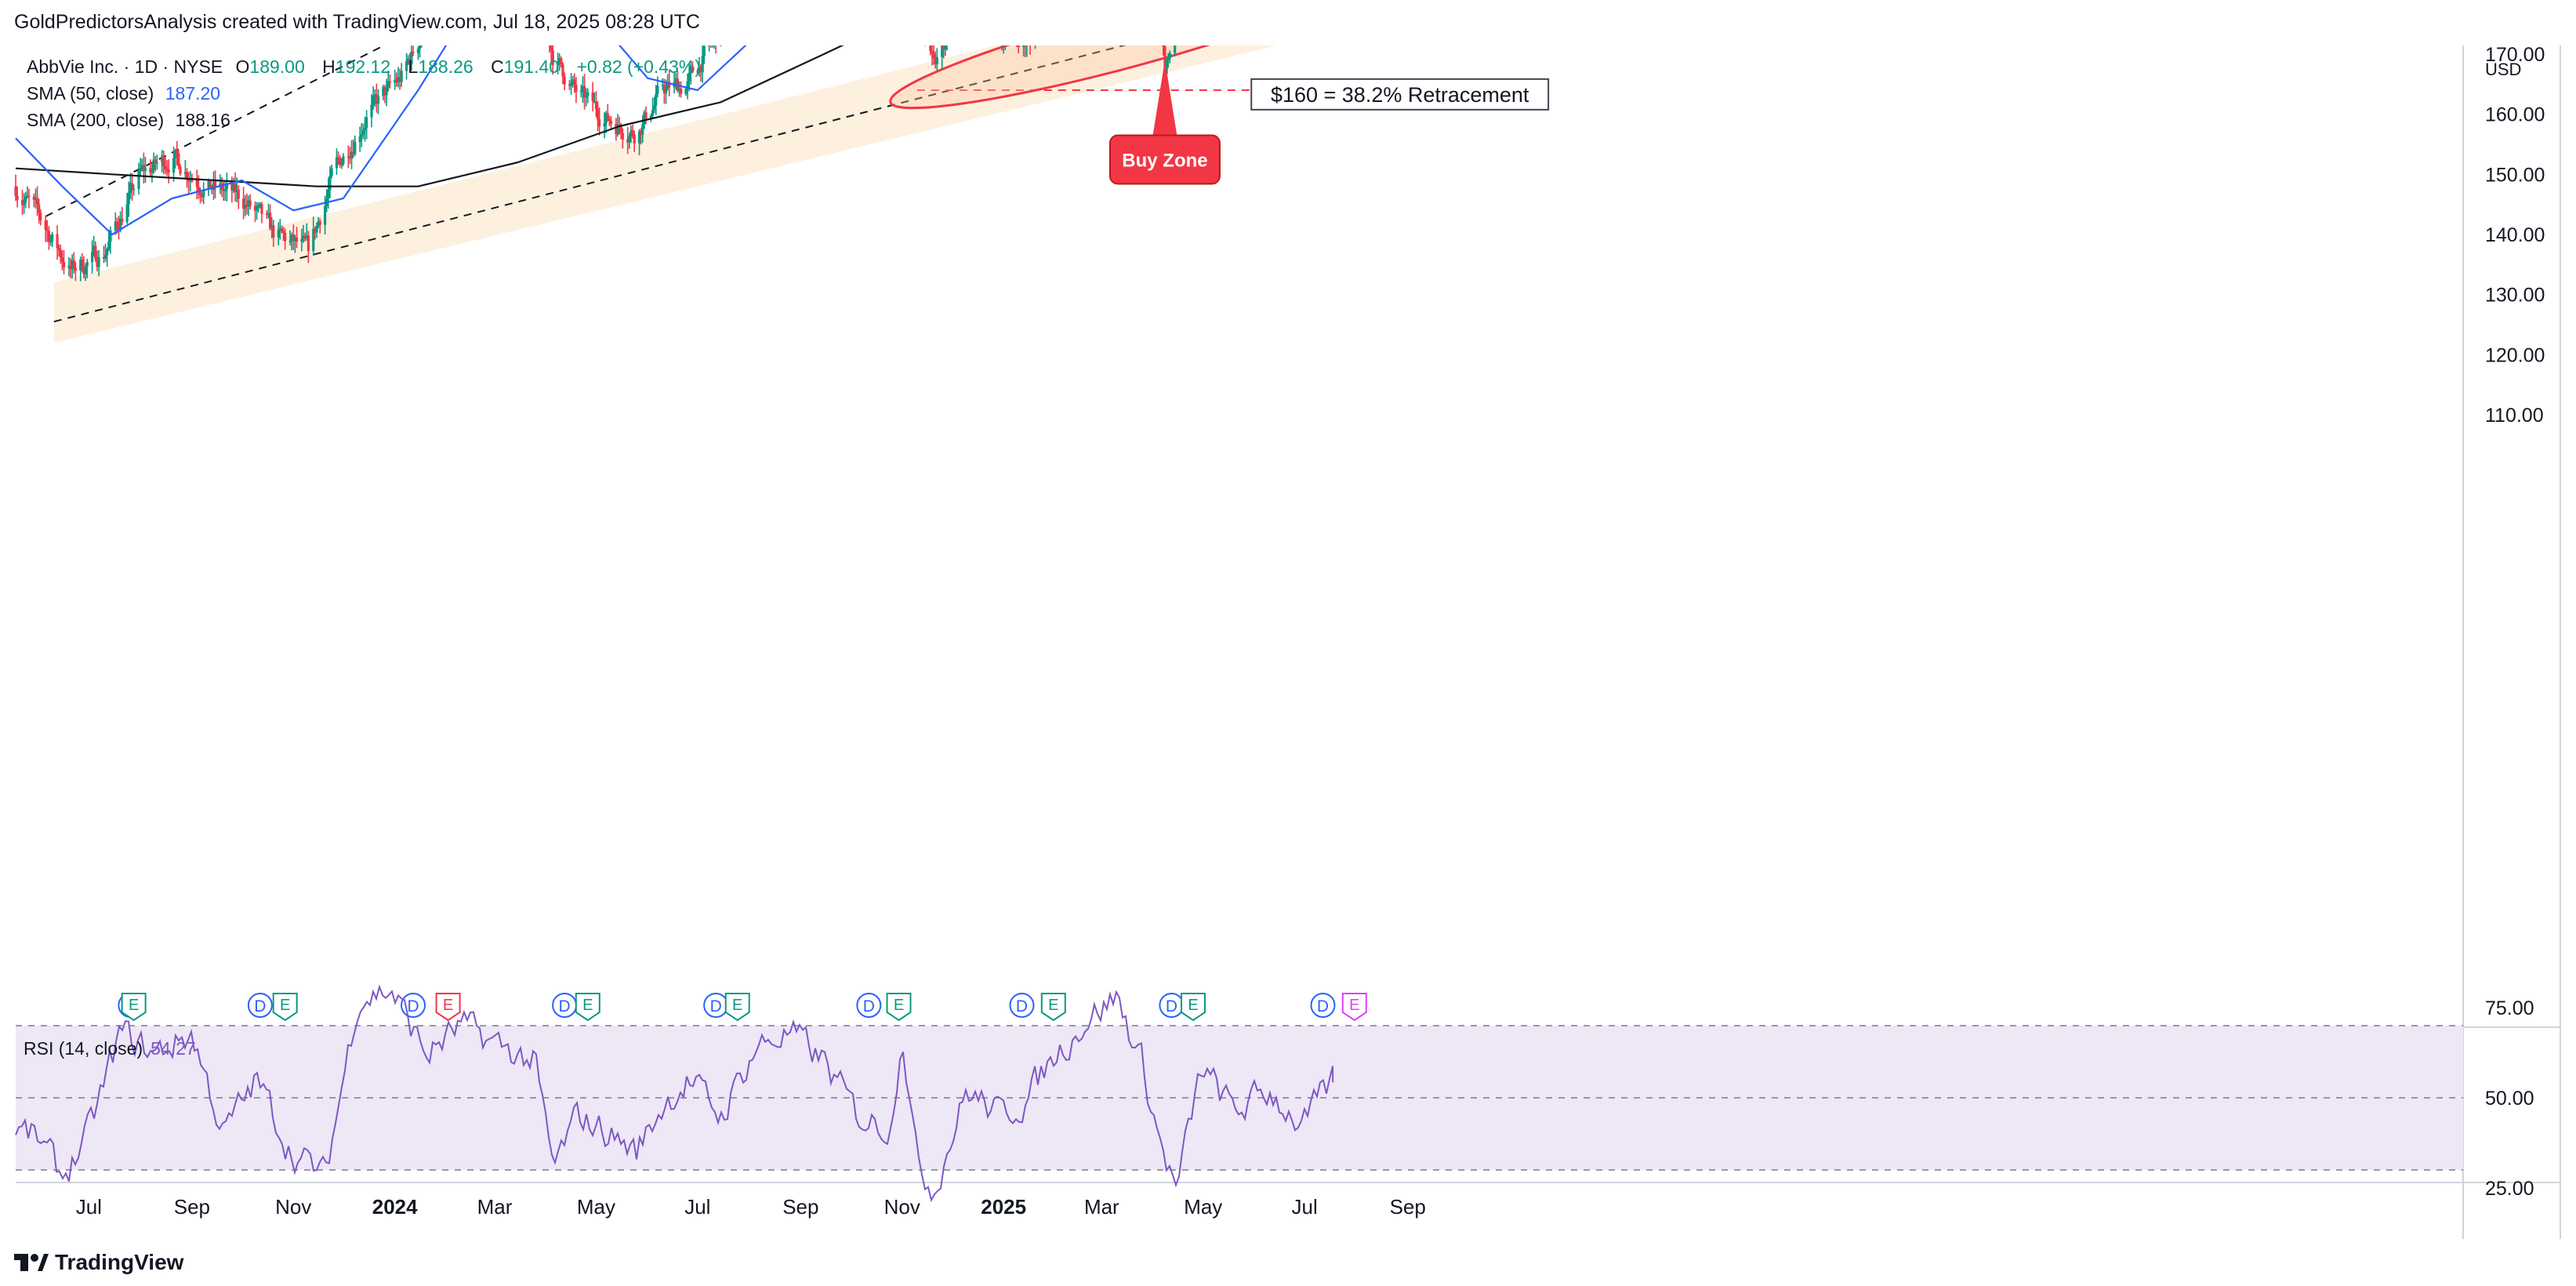 This screenshot has width=2576, height=1286. Describe the element at coordinates (364, 120) in the screenshot. I see `sma200-legend-row: SMA (200, close) 188.16` at that location.